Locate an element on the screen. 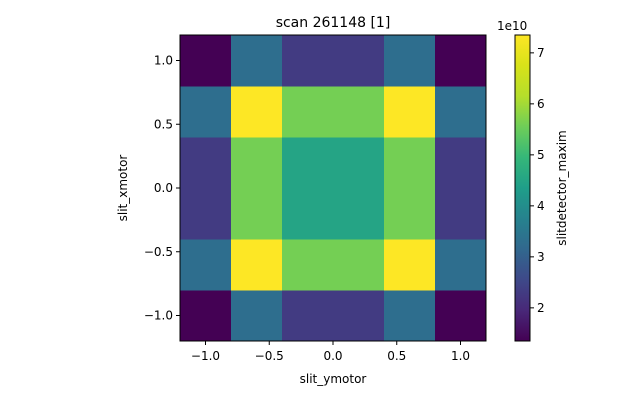  x-axis-ticks: −1.0 −0.5 0.0 0.5 1.0 is located at coordinates (330, 352).